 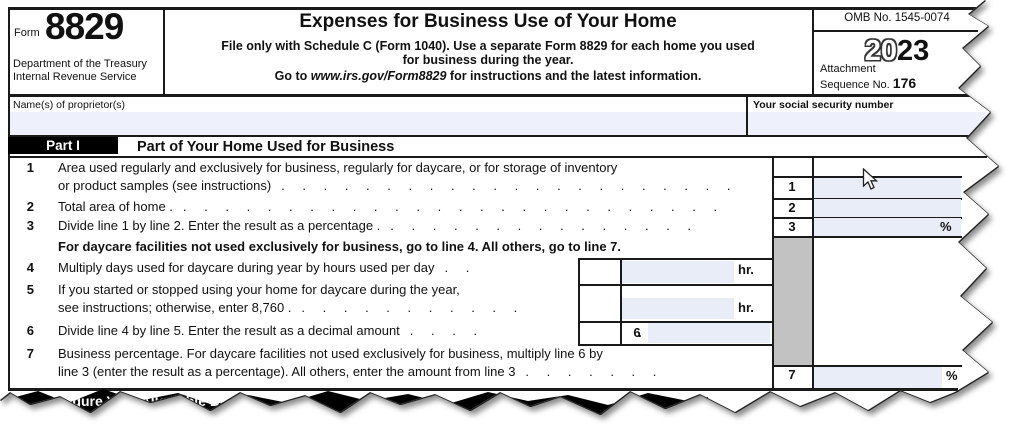 What do you see at coordinates (675, 285) in the screenshot?
I see `innerbox-row4-rule` at bounding box center [675, 285].